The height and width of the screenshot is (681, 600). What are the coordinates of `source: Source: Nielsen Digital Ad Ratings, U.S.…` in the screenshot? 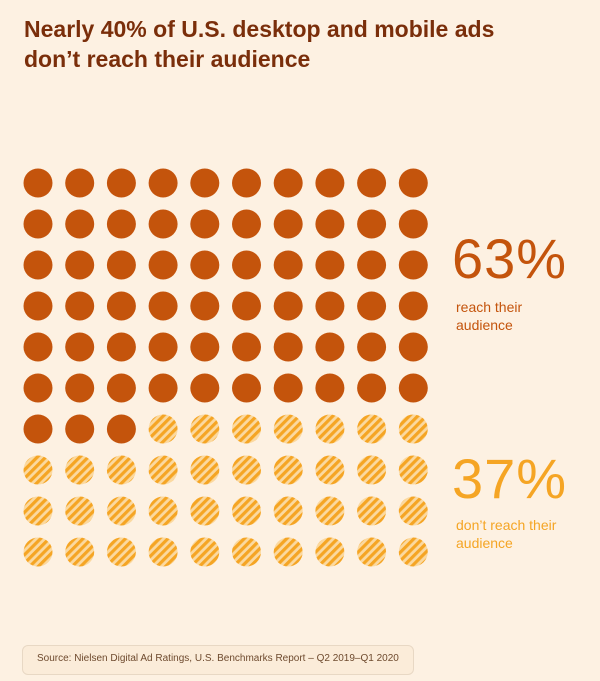 It's located at (218, 658).